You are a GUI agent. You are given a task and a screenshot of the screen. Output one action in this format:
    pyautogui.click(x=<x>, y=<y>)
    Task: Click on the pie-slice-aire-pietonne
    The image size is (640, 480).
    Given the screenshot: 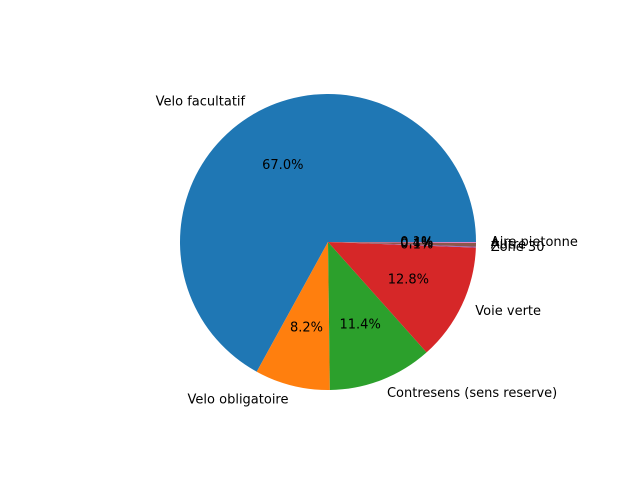 What is the action you would take?
    pyautogui.click(x=402, y=242)
    